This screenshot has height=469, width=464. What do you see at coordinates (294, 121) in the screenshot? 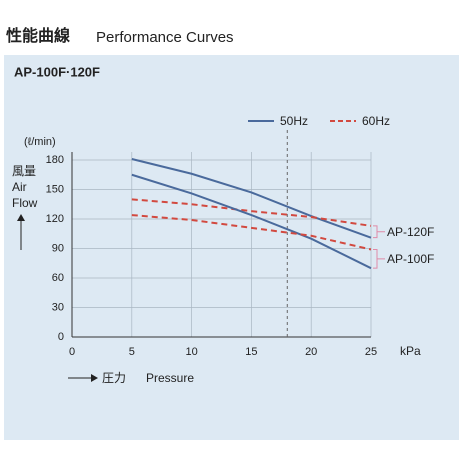
I see `legend-label: 50Hz` at bounding box center [294, 121].